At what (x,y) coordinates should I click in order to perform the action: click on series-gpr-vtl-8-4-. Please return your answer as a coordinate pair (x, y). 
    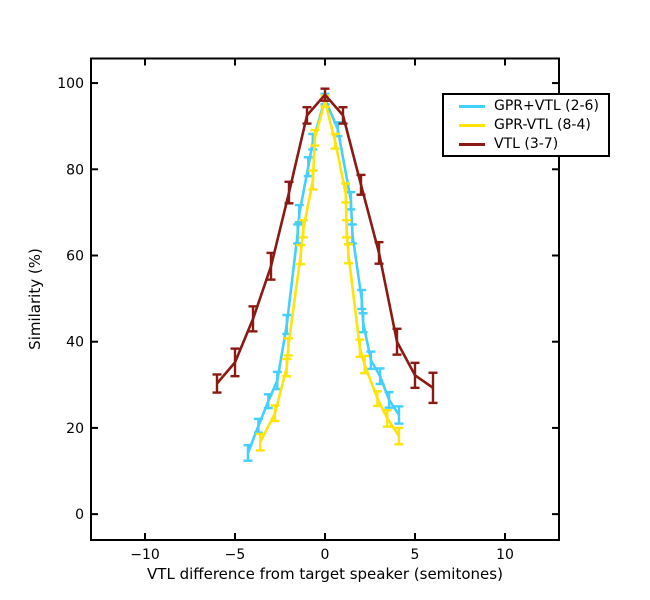
    Looking at the image, I should click on (329, 273).